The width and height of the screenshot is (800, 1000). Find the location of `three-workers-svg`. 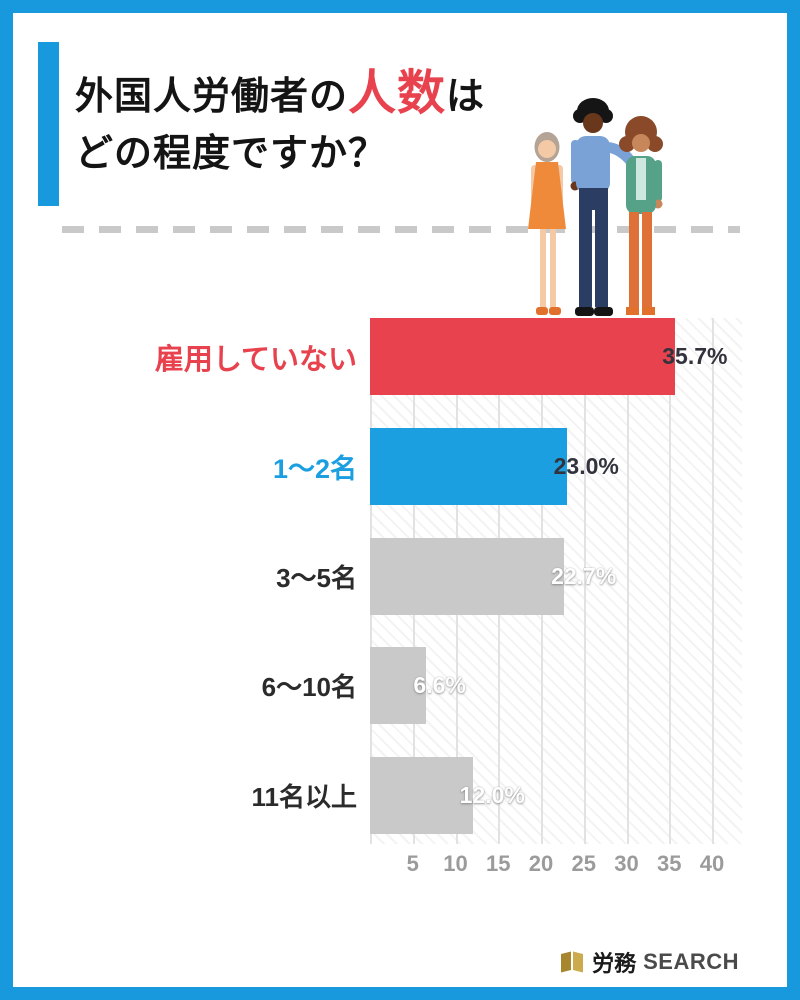

three-workers-svg is located at coordinates (595, 207).